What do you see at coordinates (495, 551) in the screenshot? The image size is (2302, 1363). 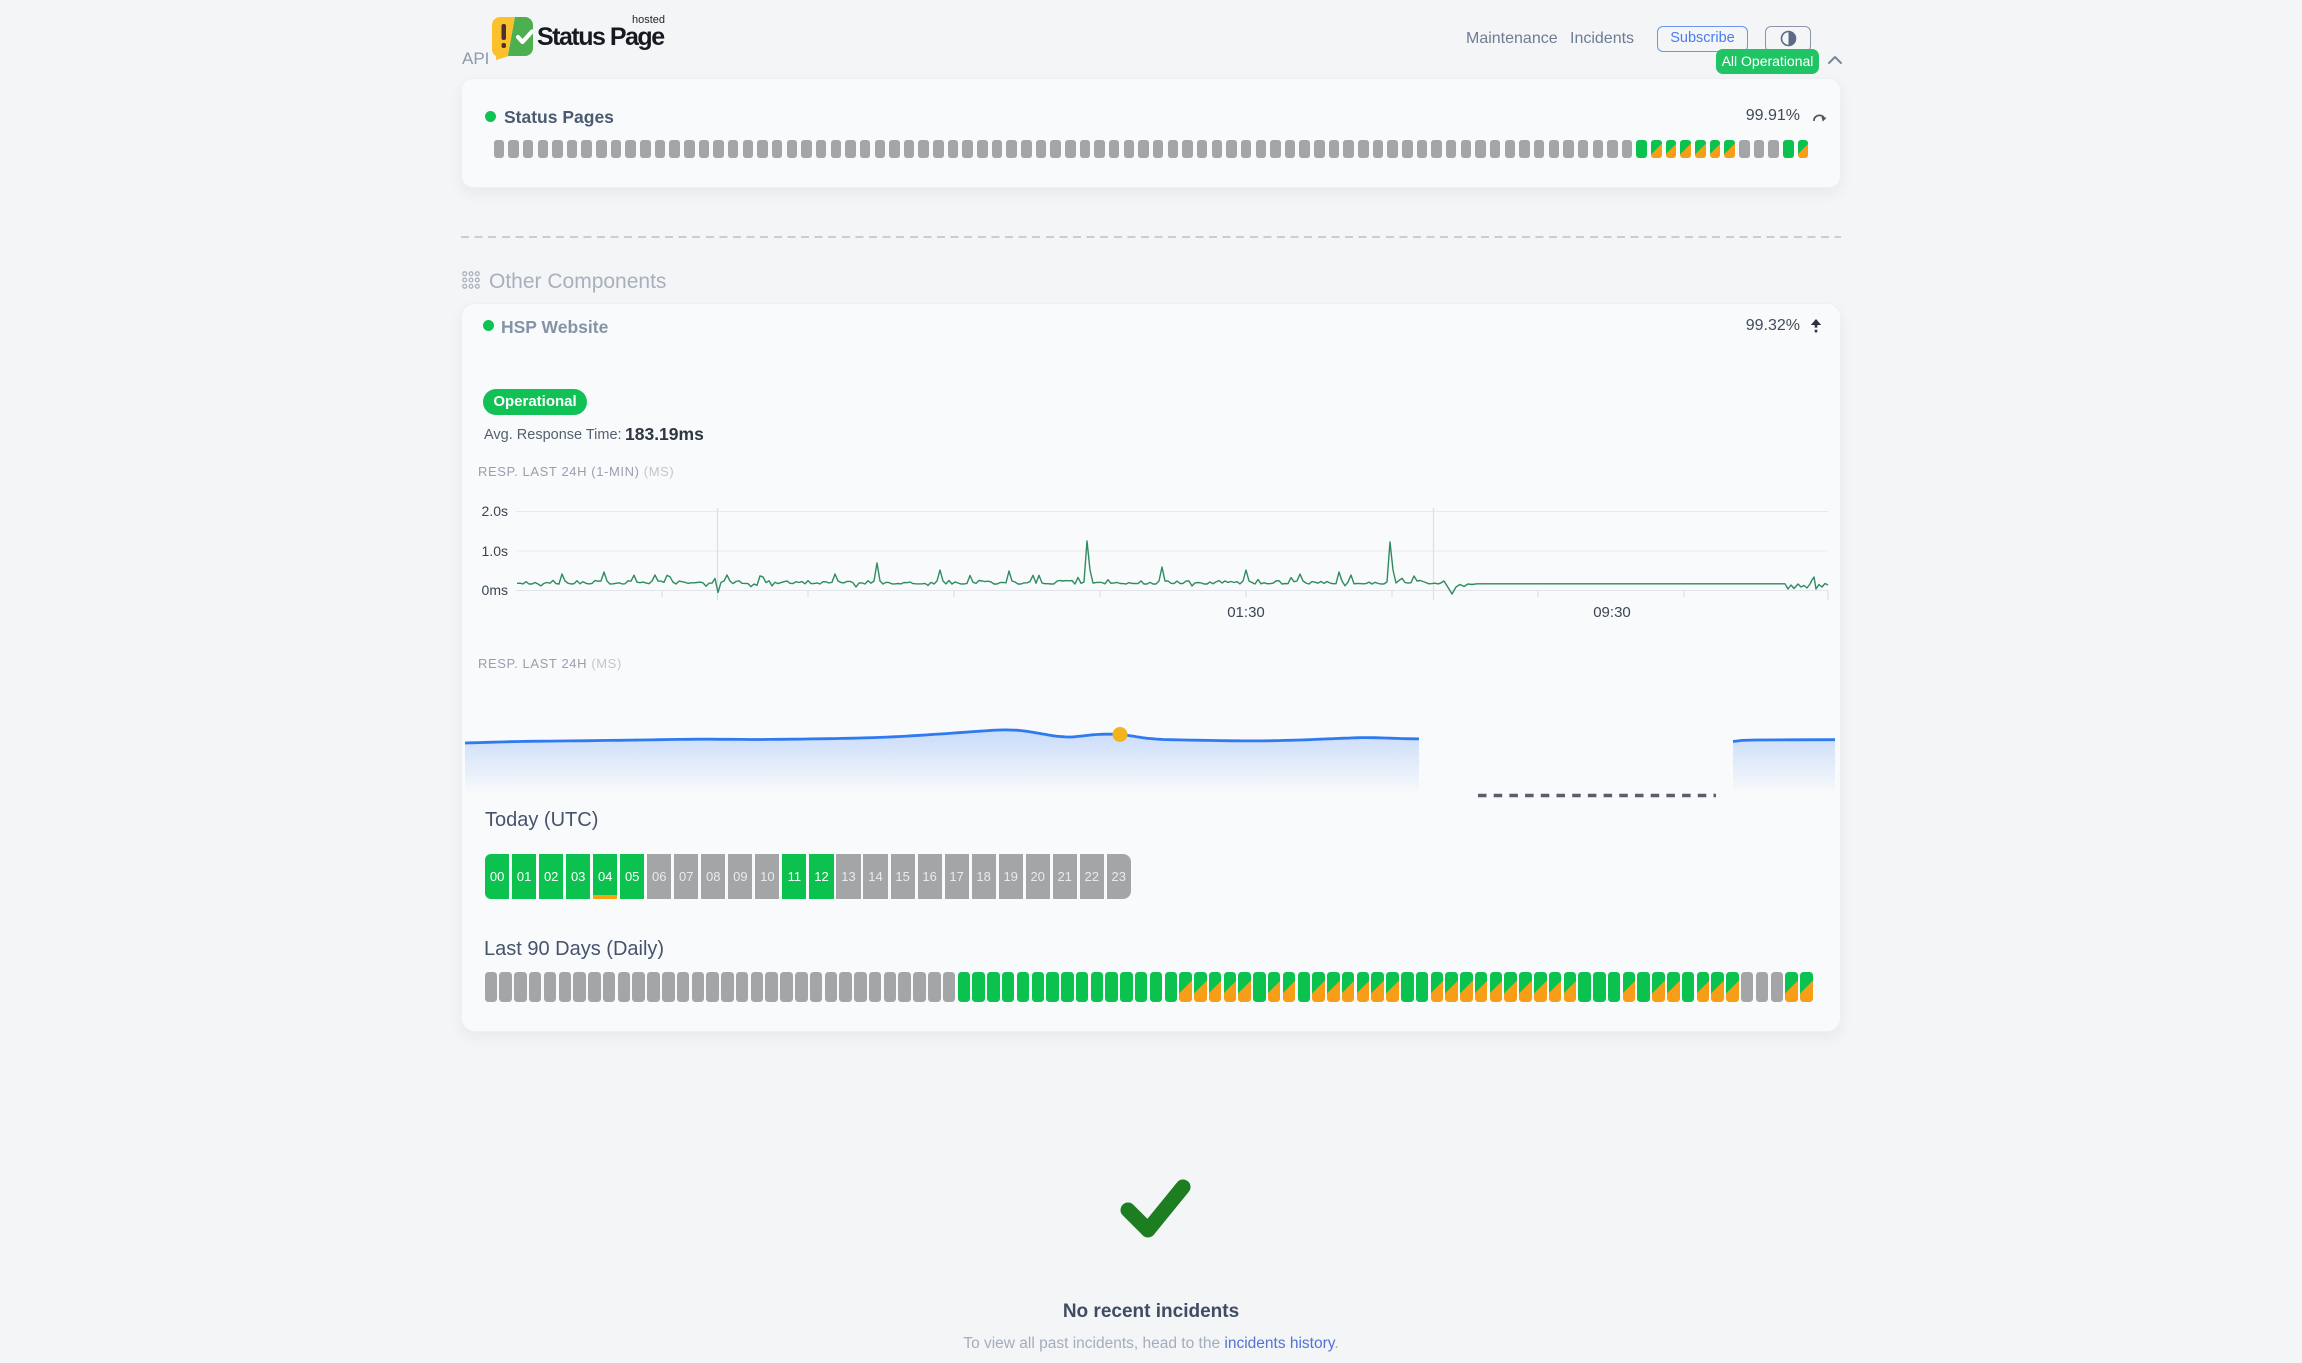 I see `svg-text: 1.0s` at bounding box center [495, 551].